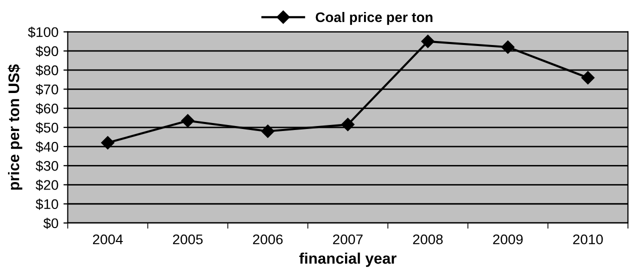 This screenshot has height=277, width=633. Describe the element at coordinates (47, 90) in the screenshot. I see `y-tick-label: $70` at that location.